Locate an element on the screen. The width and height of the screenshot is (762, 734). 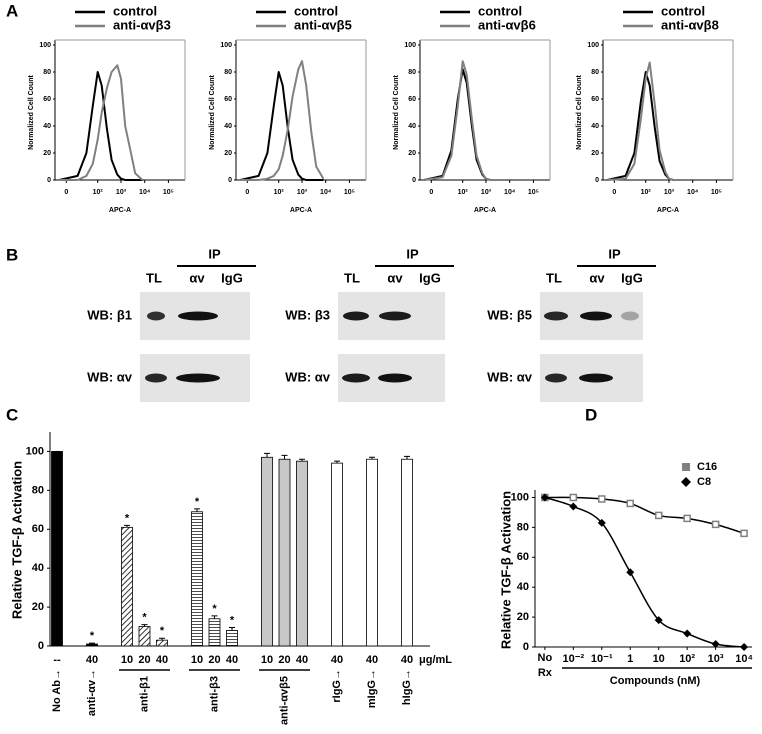
group-label: No Ab→ is located at coordinates (57, 690).